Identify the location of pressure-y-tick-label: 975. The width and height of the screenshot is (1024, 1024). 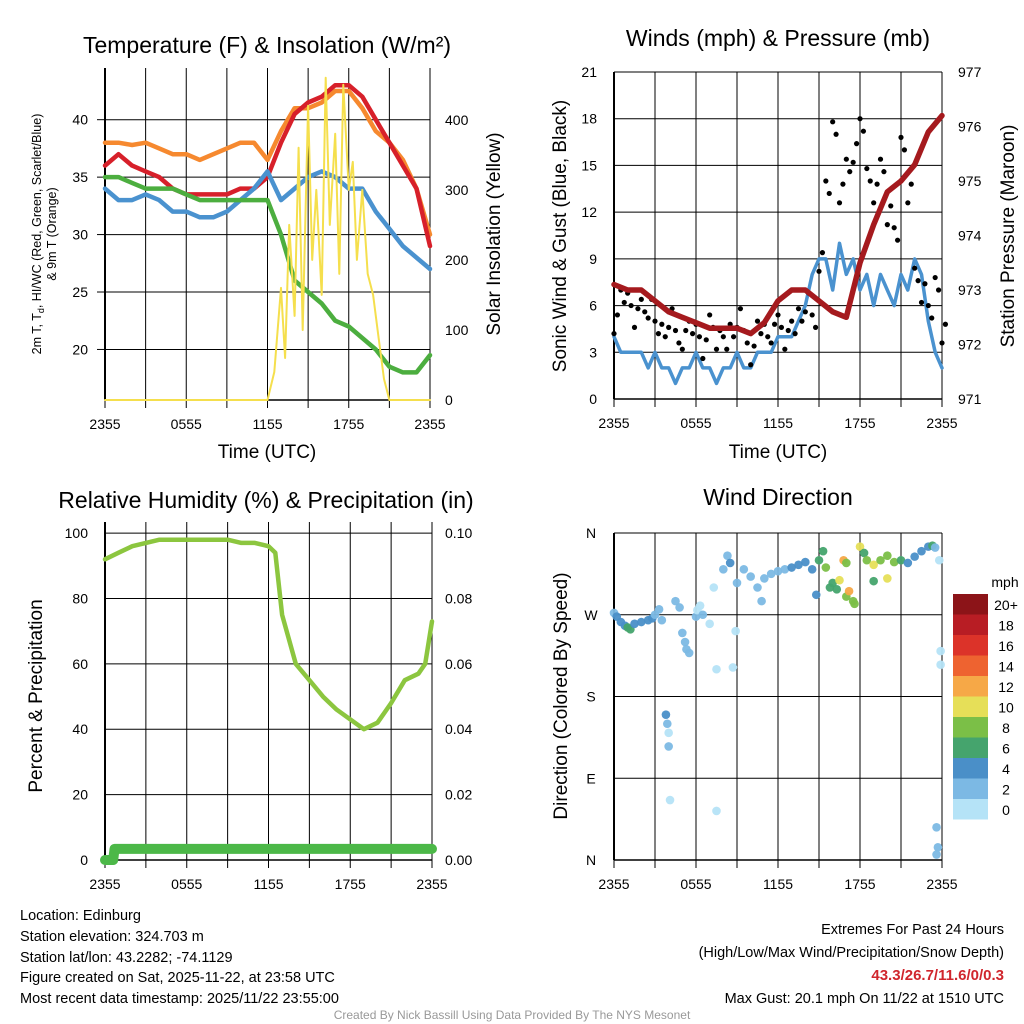
(970, 181).